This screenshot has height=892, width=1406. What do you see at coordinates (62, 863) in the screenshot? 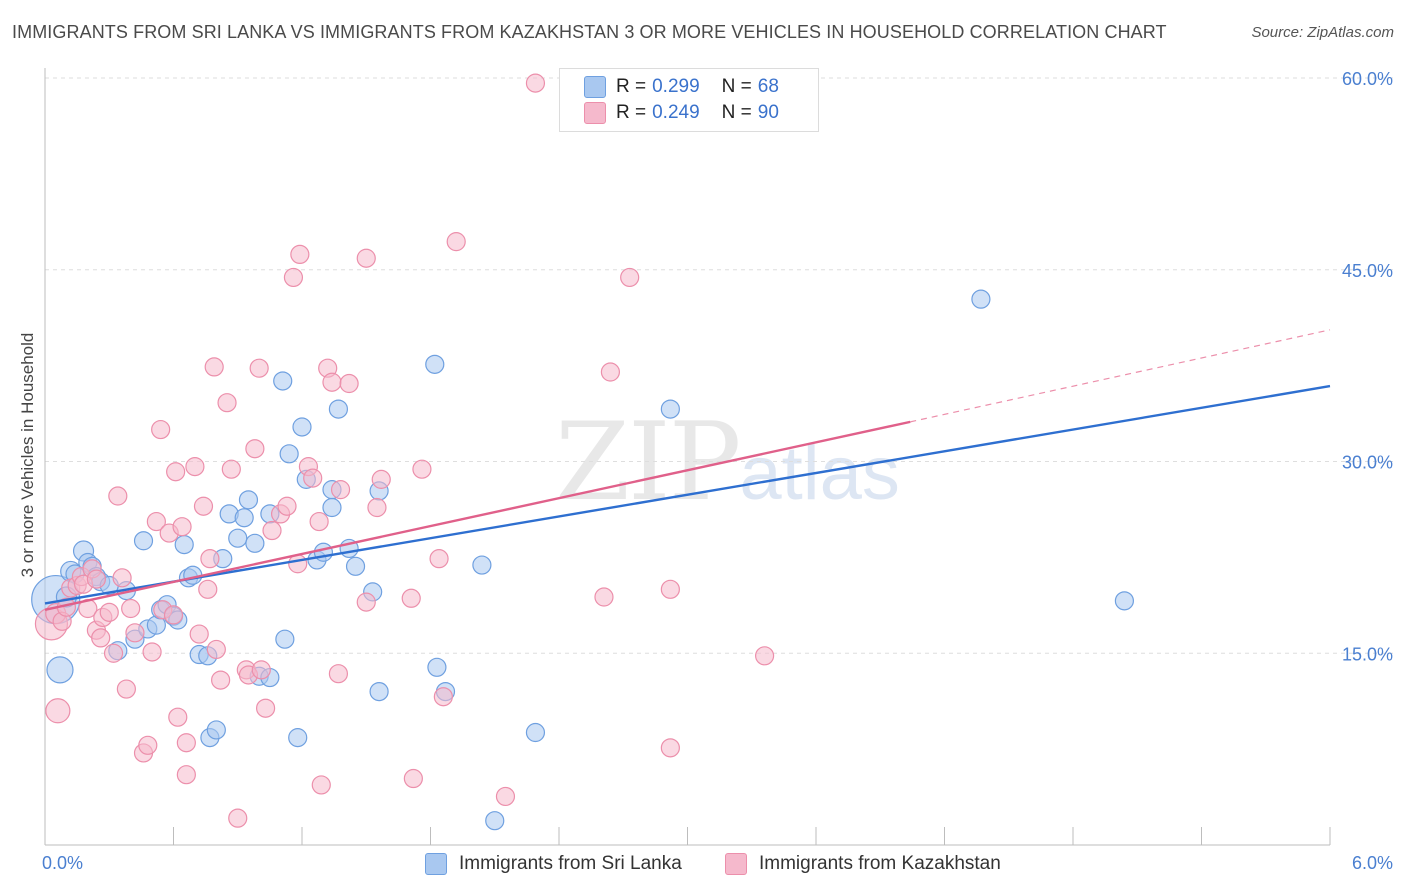
I see `x-tick-label: 0.0%` at bounding box center [62, 863].